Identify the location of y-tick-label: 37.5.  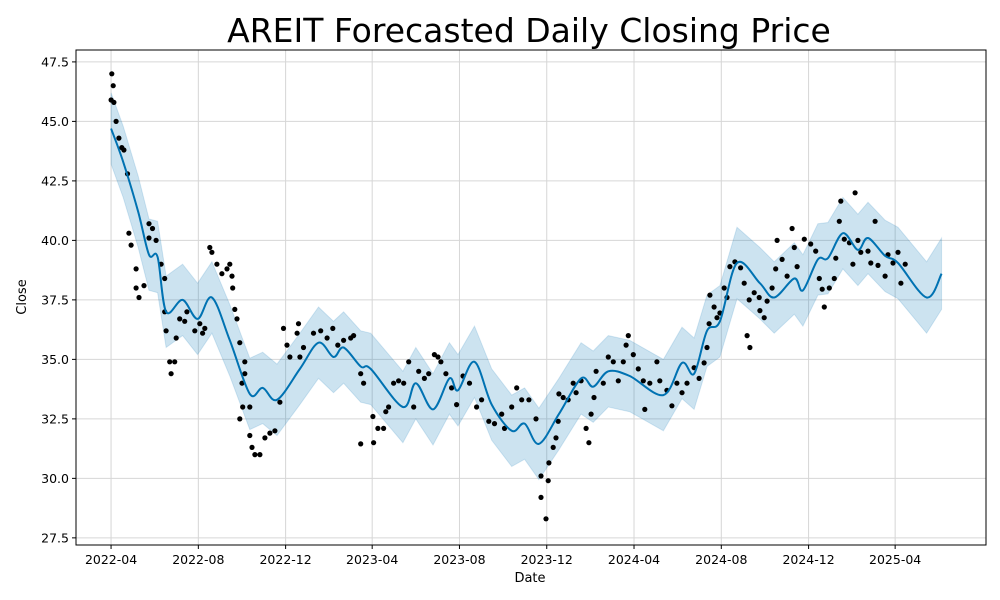
(55, 299).